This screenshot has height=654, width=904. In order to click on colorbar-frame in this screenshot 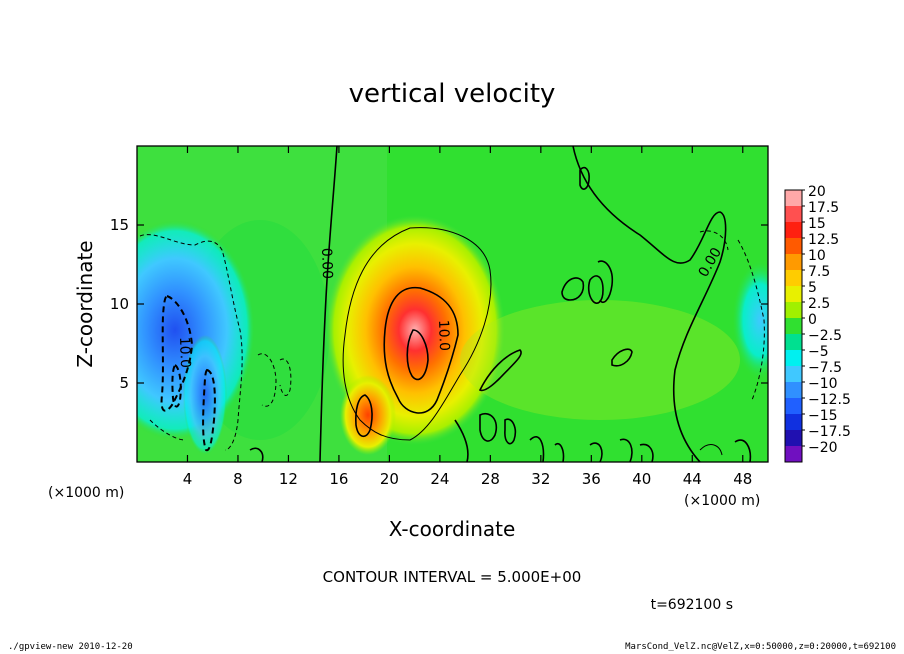, I will do `click(793, 326)`.